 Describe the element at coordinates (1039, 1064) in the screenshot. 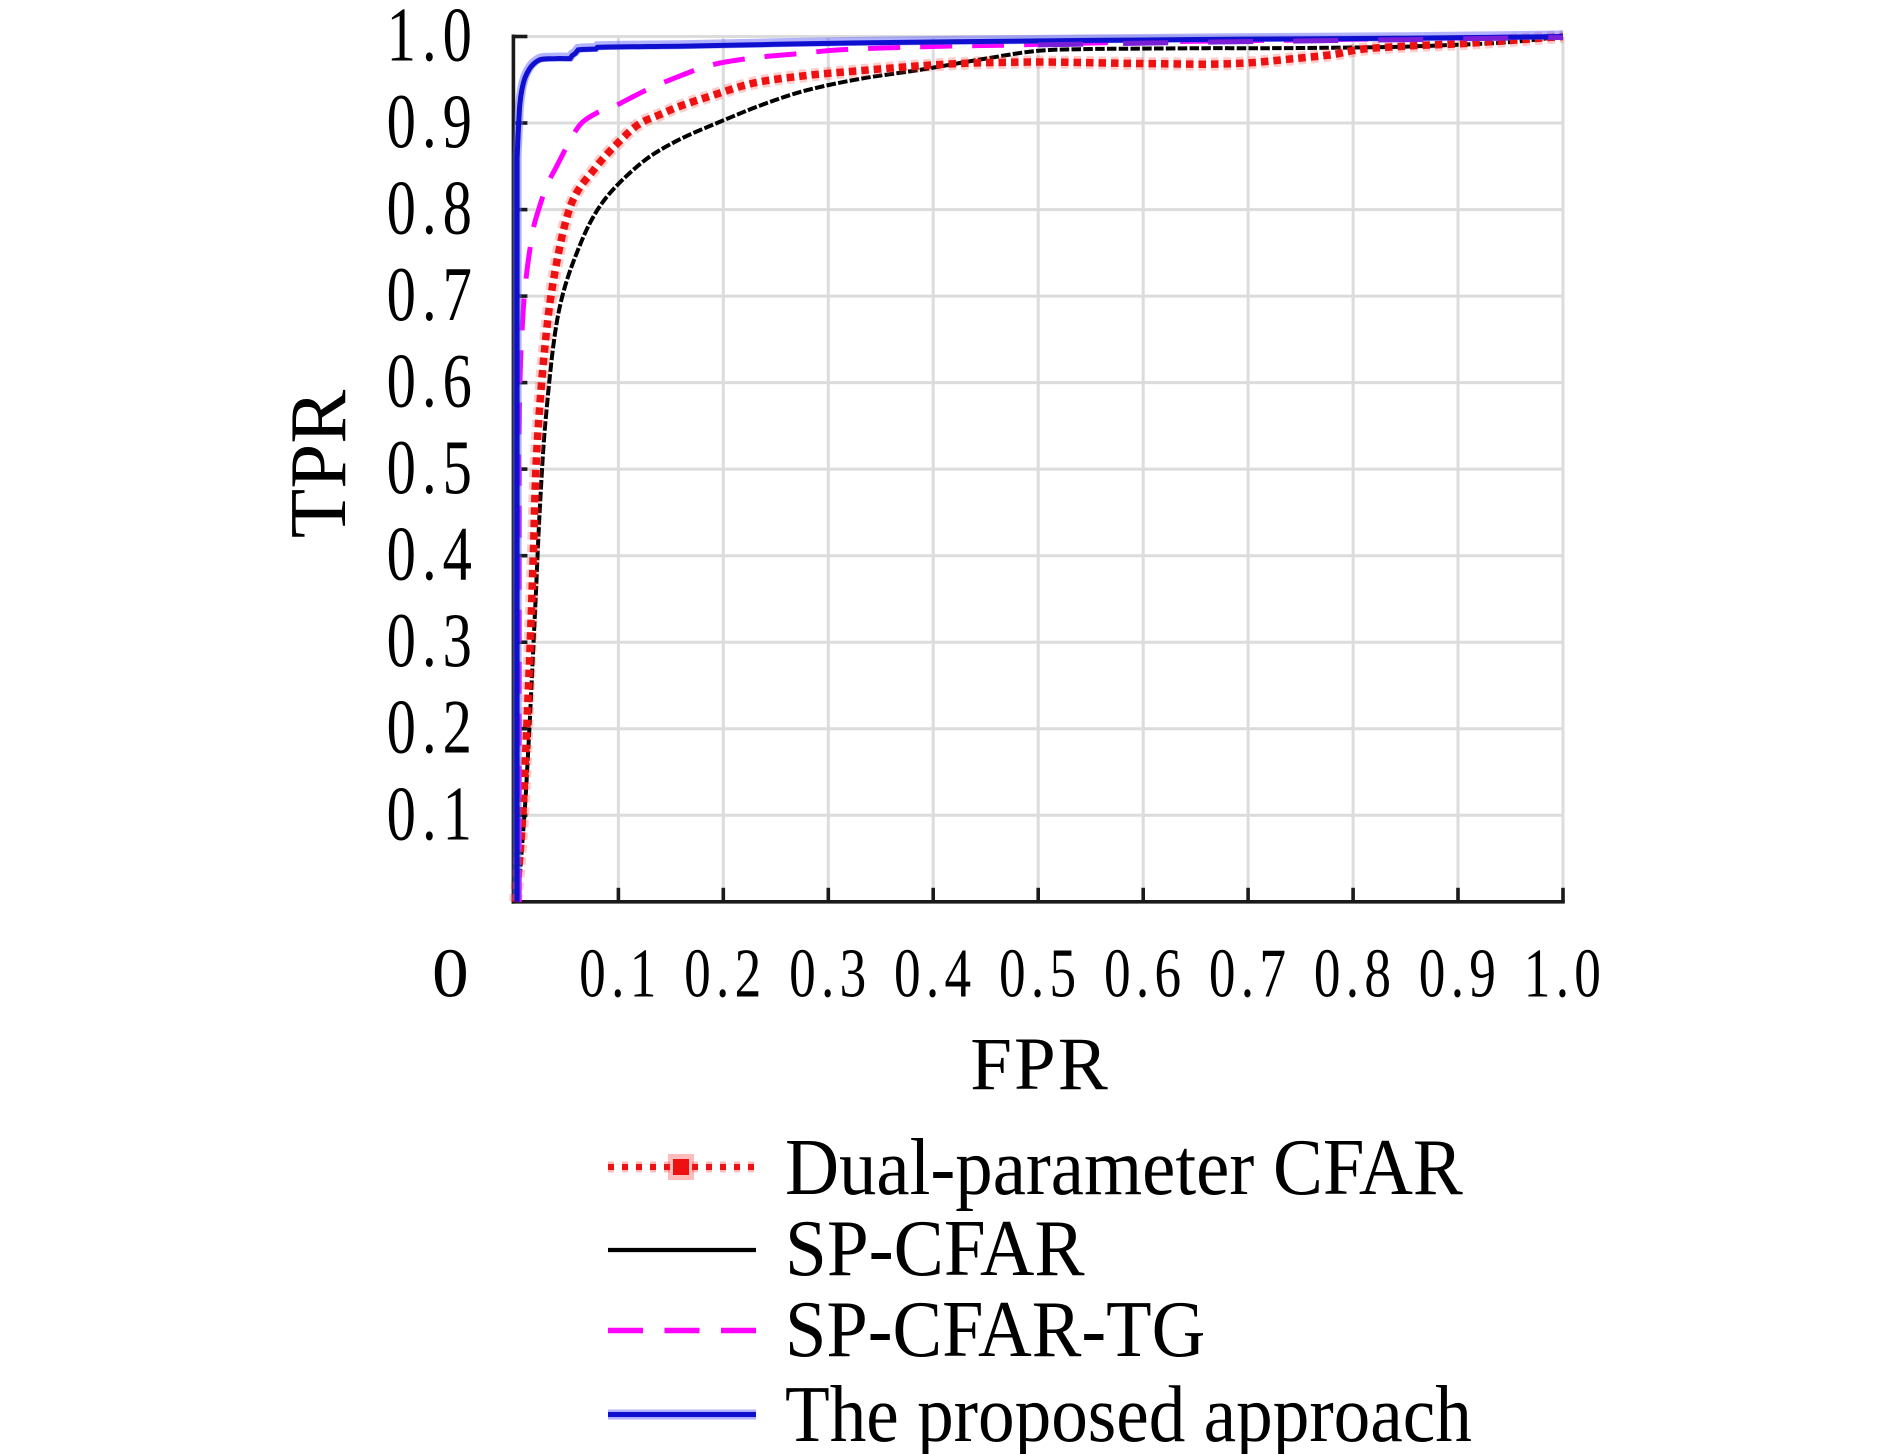

I see `svg-text: FPR` at that location.